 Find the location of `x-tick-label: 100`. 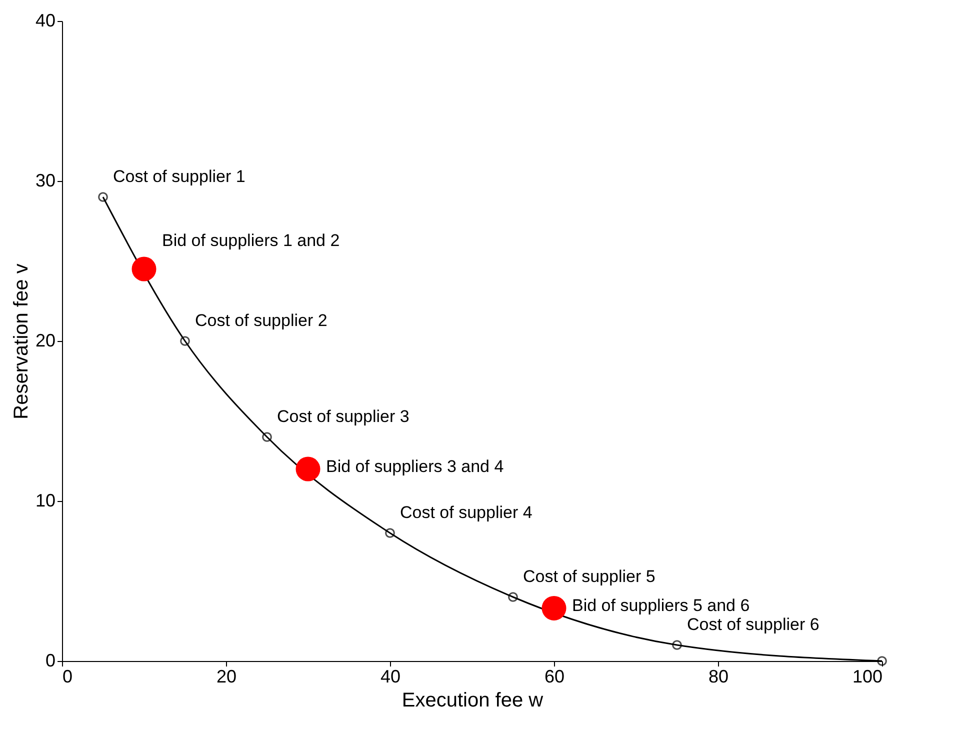

x-tick-label: 100 is located at coordinates (867, 676).